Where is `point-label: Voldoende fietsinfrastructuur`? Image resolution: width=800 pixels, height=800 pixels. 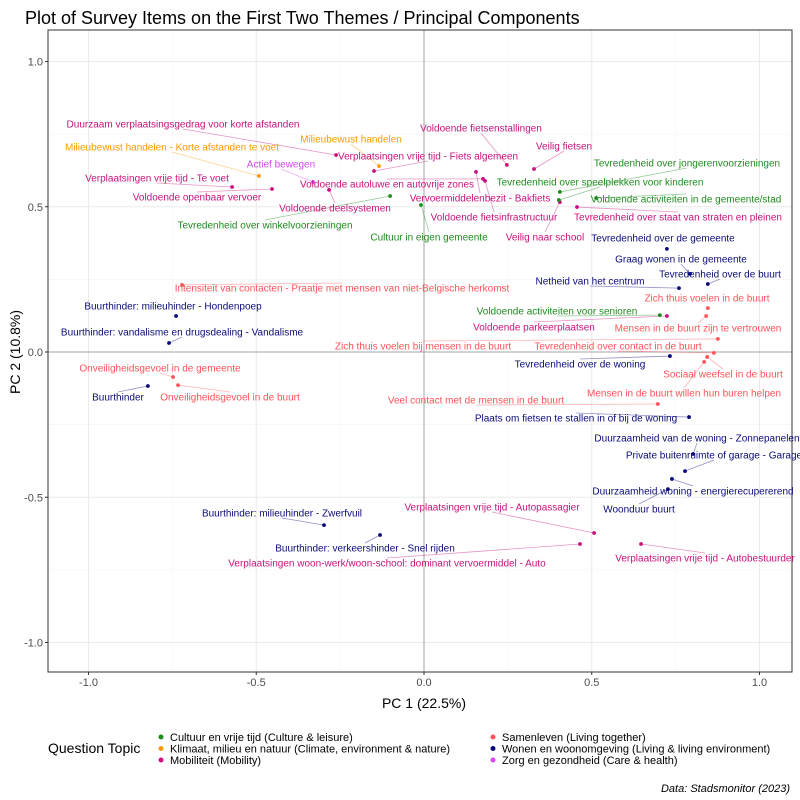 point-label: Voldoende fietsinfrastructuur is located at coordinates (494, 218).